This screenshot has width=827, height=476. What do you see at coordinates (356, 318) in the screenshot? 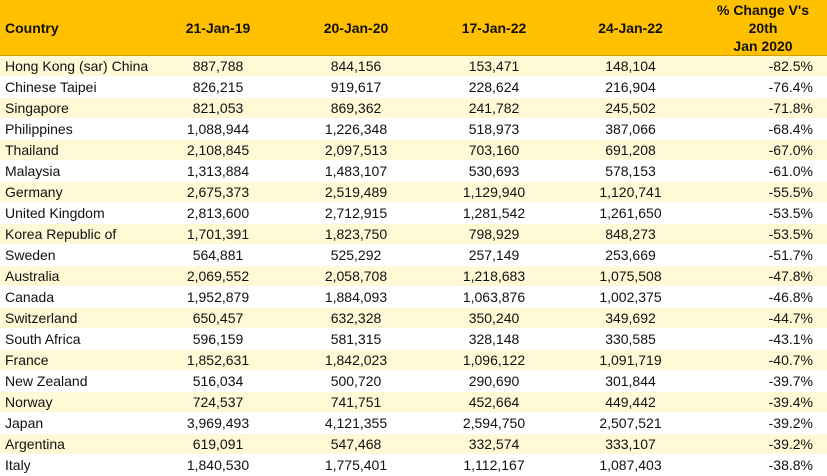
I see `cell-20-jan-20: 632,328` at bounding box center [356, 318].